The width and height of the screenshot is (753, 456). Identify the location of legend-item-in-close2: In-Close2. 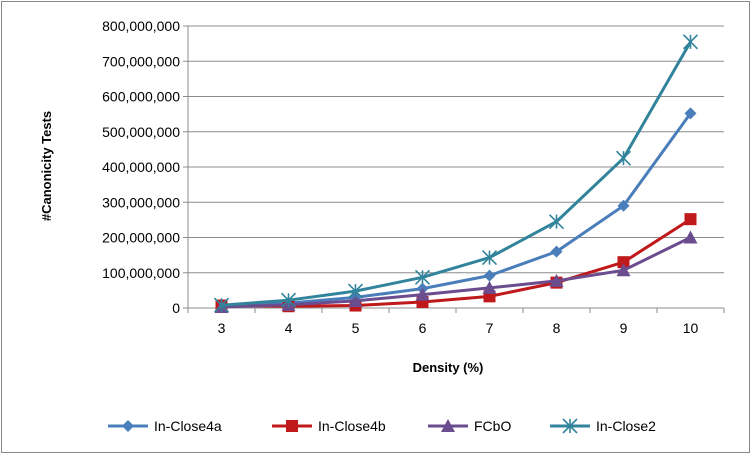
(603, 426).